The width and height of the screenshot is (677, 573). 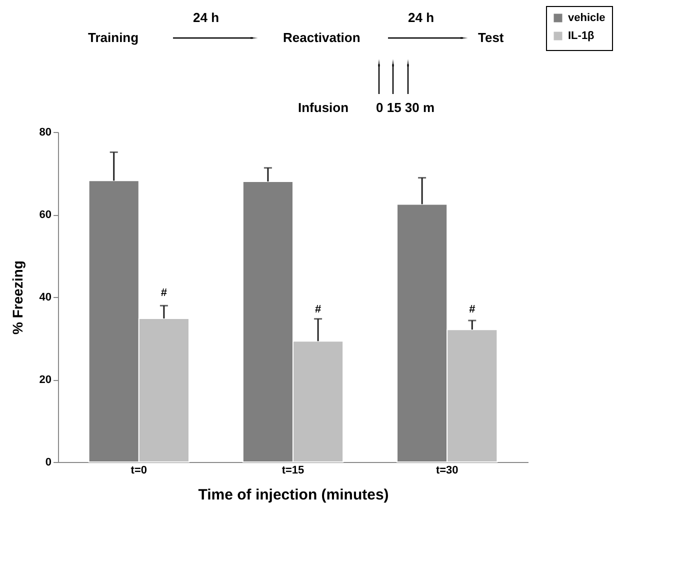 I want to click on y-tick-label: 20, so click(x=45, y=380).